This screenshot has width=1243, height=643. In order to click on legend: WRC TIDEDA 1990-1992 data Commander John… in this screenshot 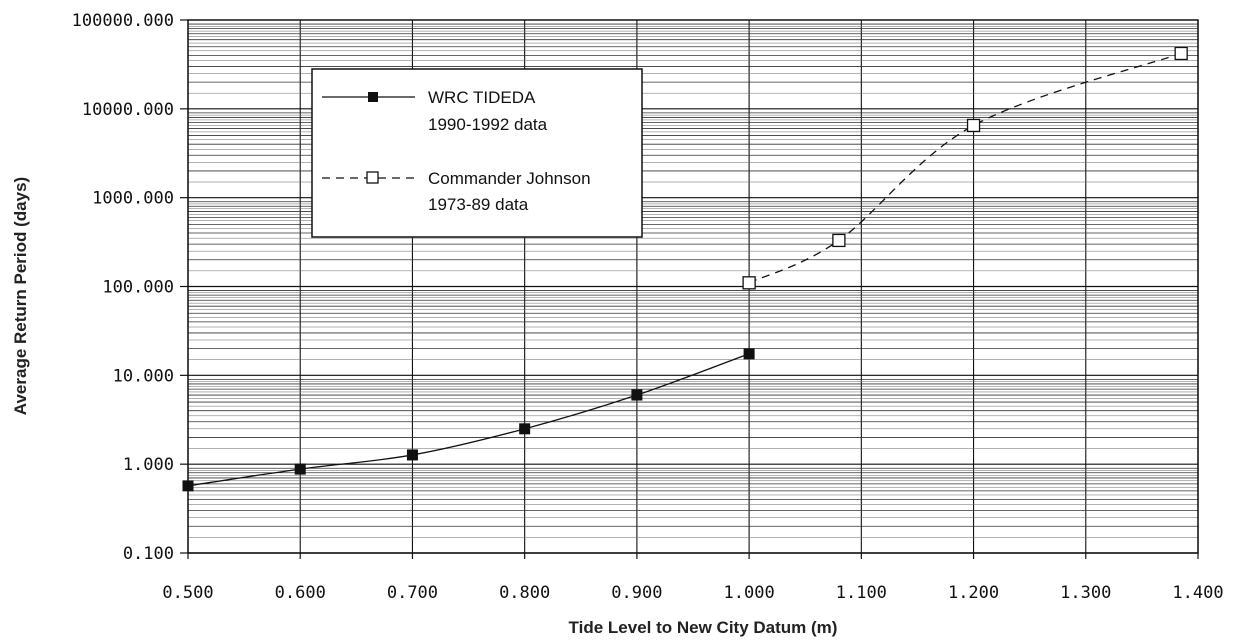, I will do `click(477, 153)`.